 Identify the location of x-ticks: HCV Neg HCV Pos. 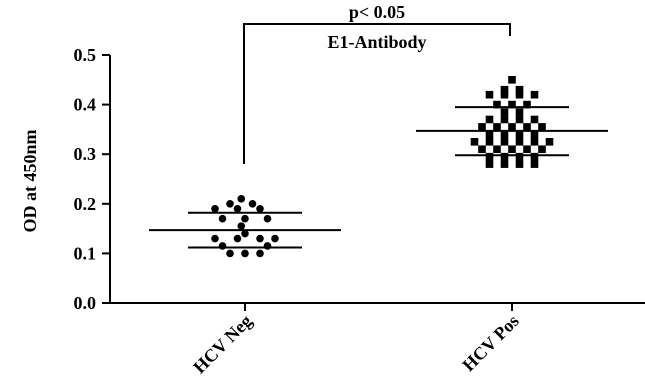
(356, 340).